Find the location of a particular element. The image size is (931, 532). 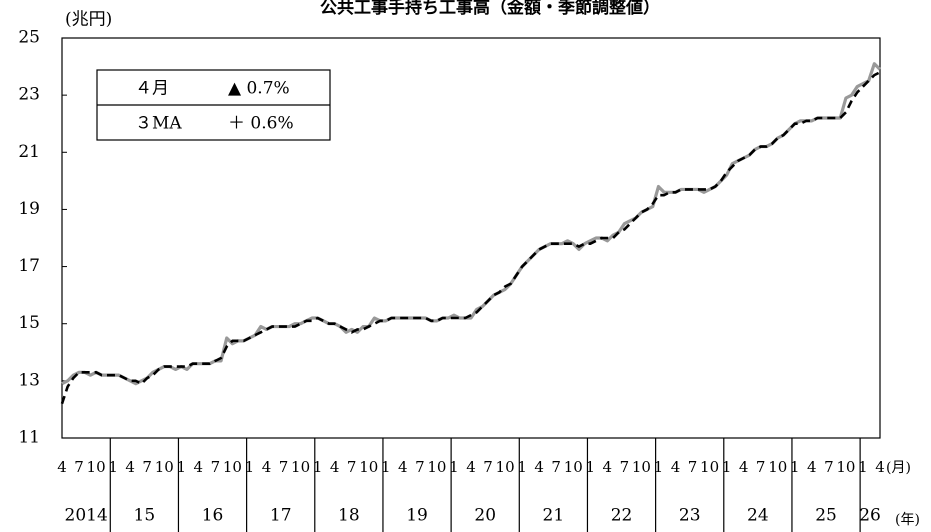

y-tick-label: 19 is located at coordinates (29, 209).